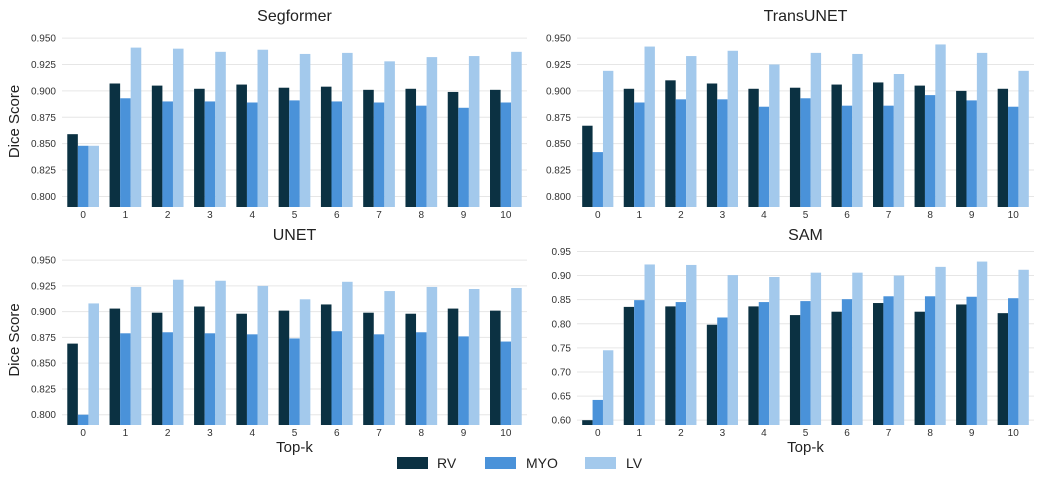  I want to click on y-tick-label: 0.60, so click(562, 421).